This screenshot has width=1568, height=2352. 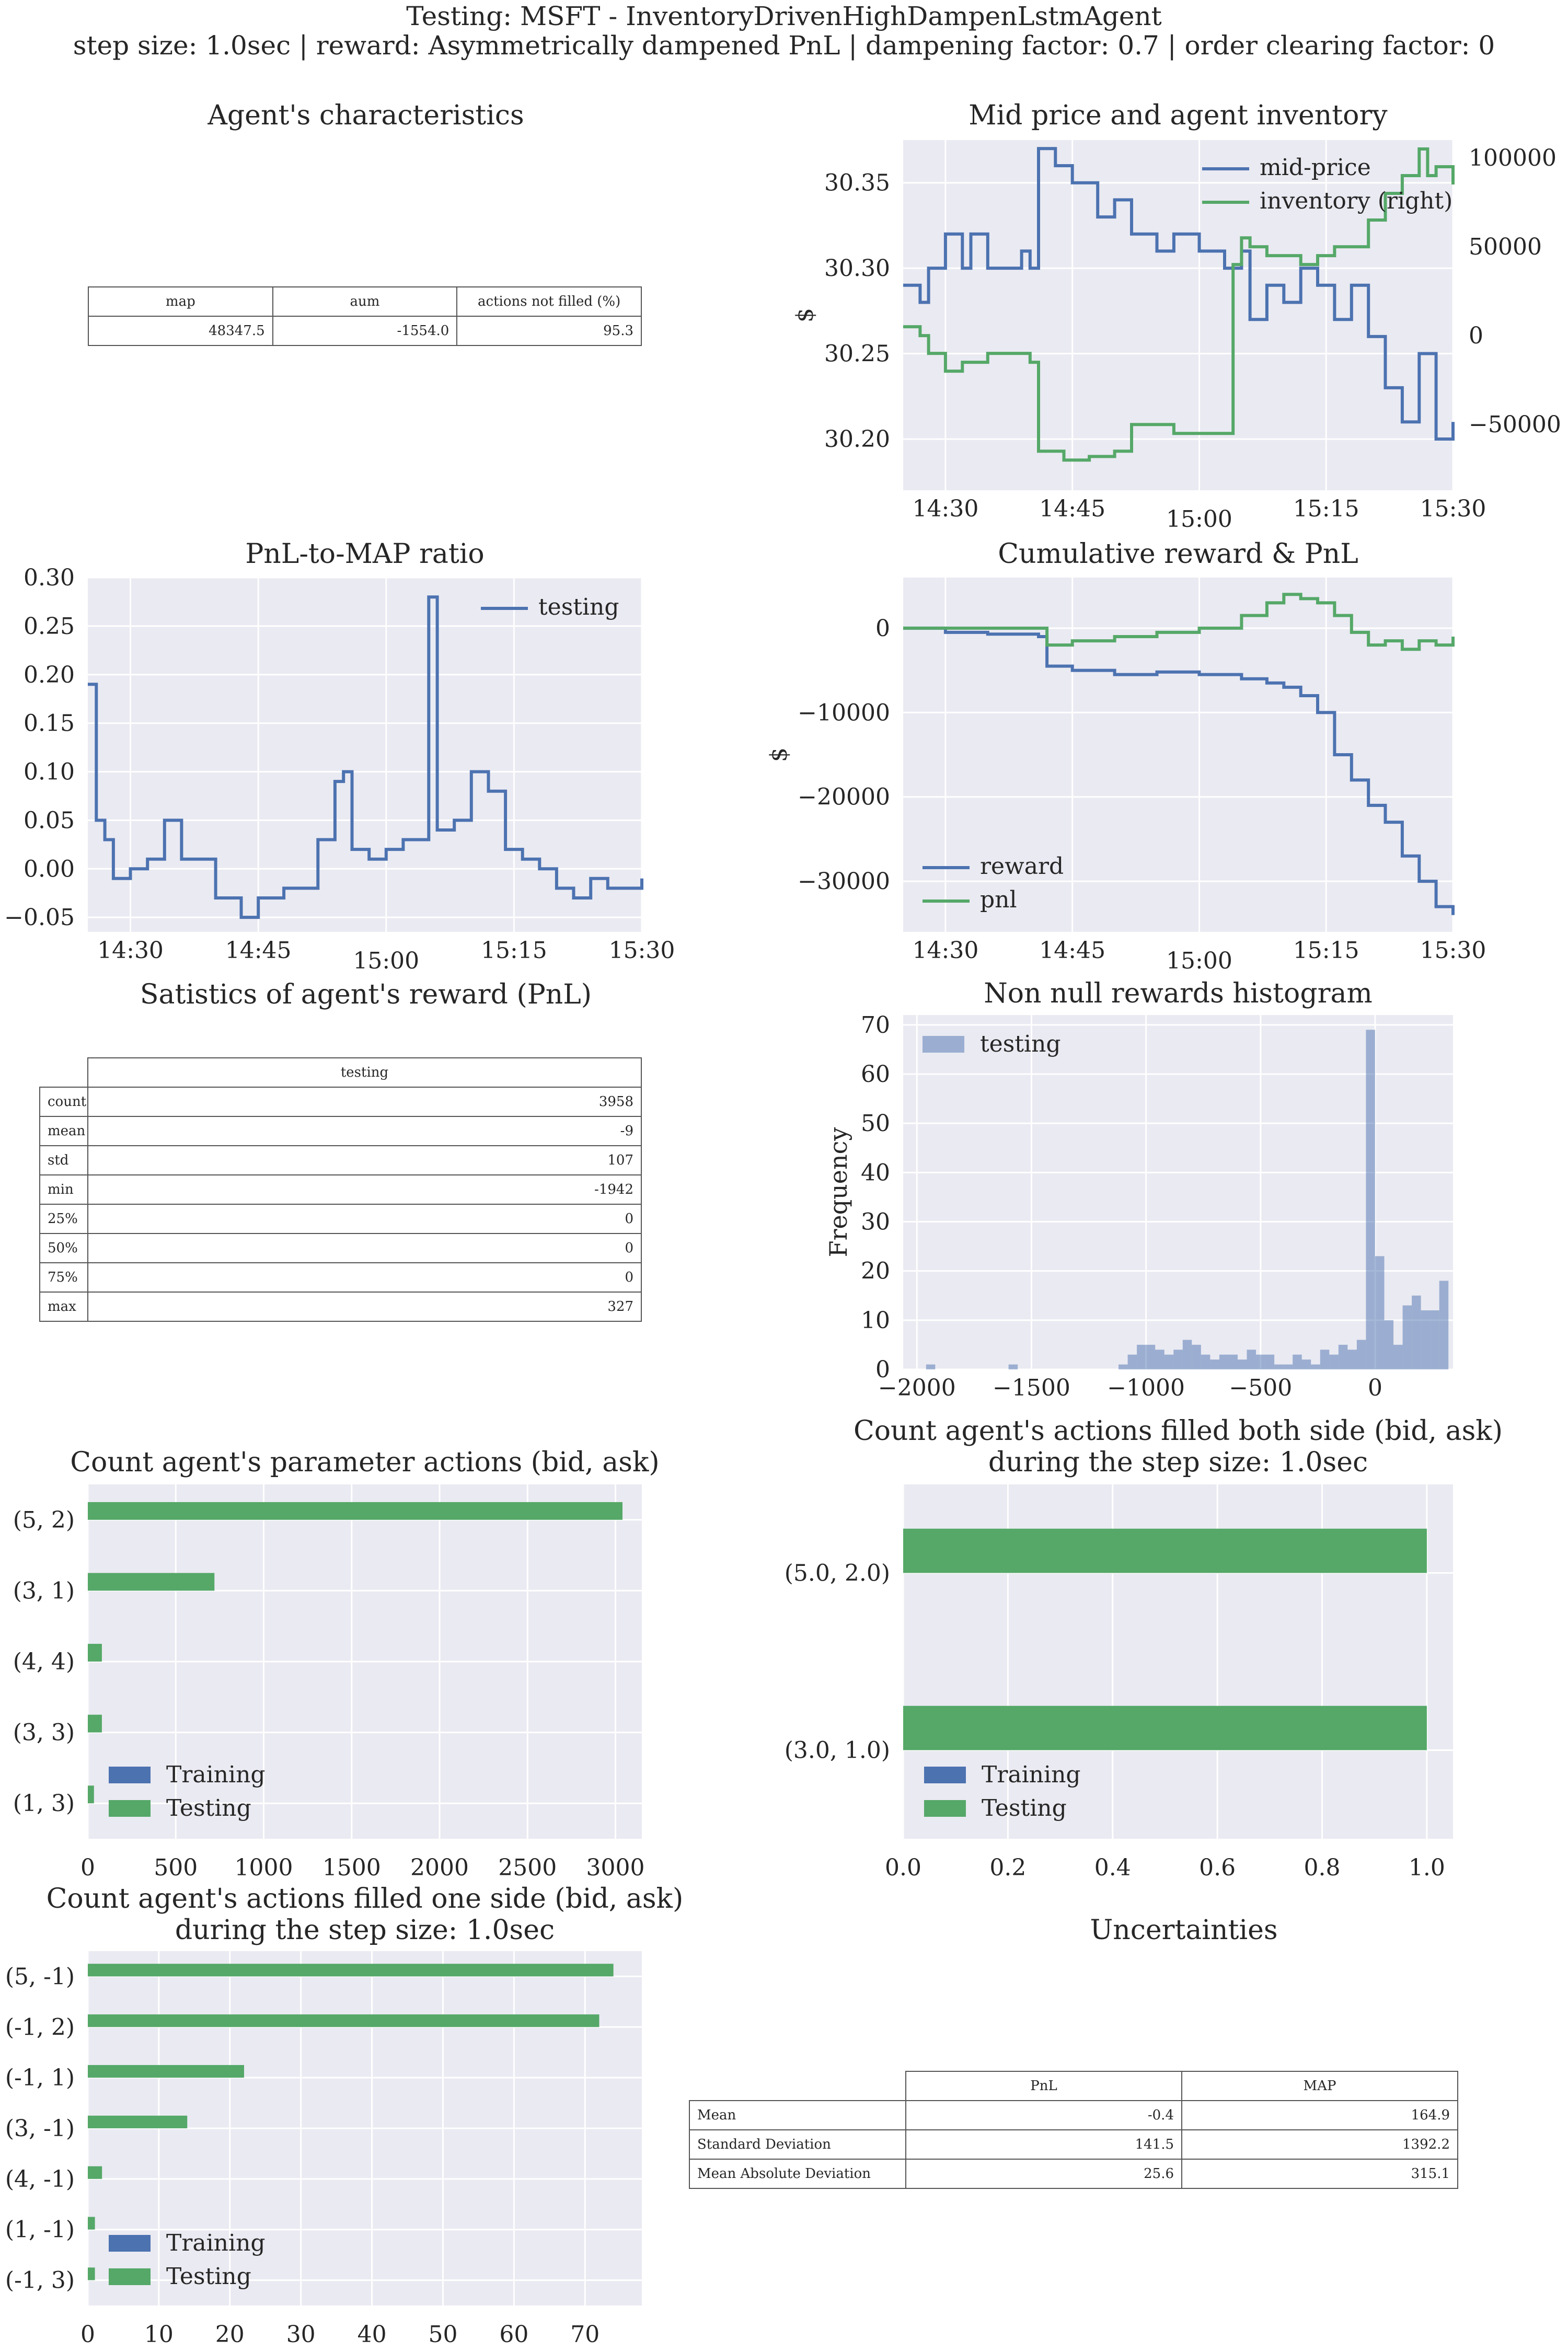 I want to click on legend-label: Training, so click(x=1031, y=1774).